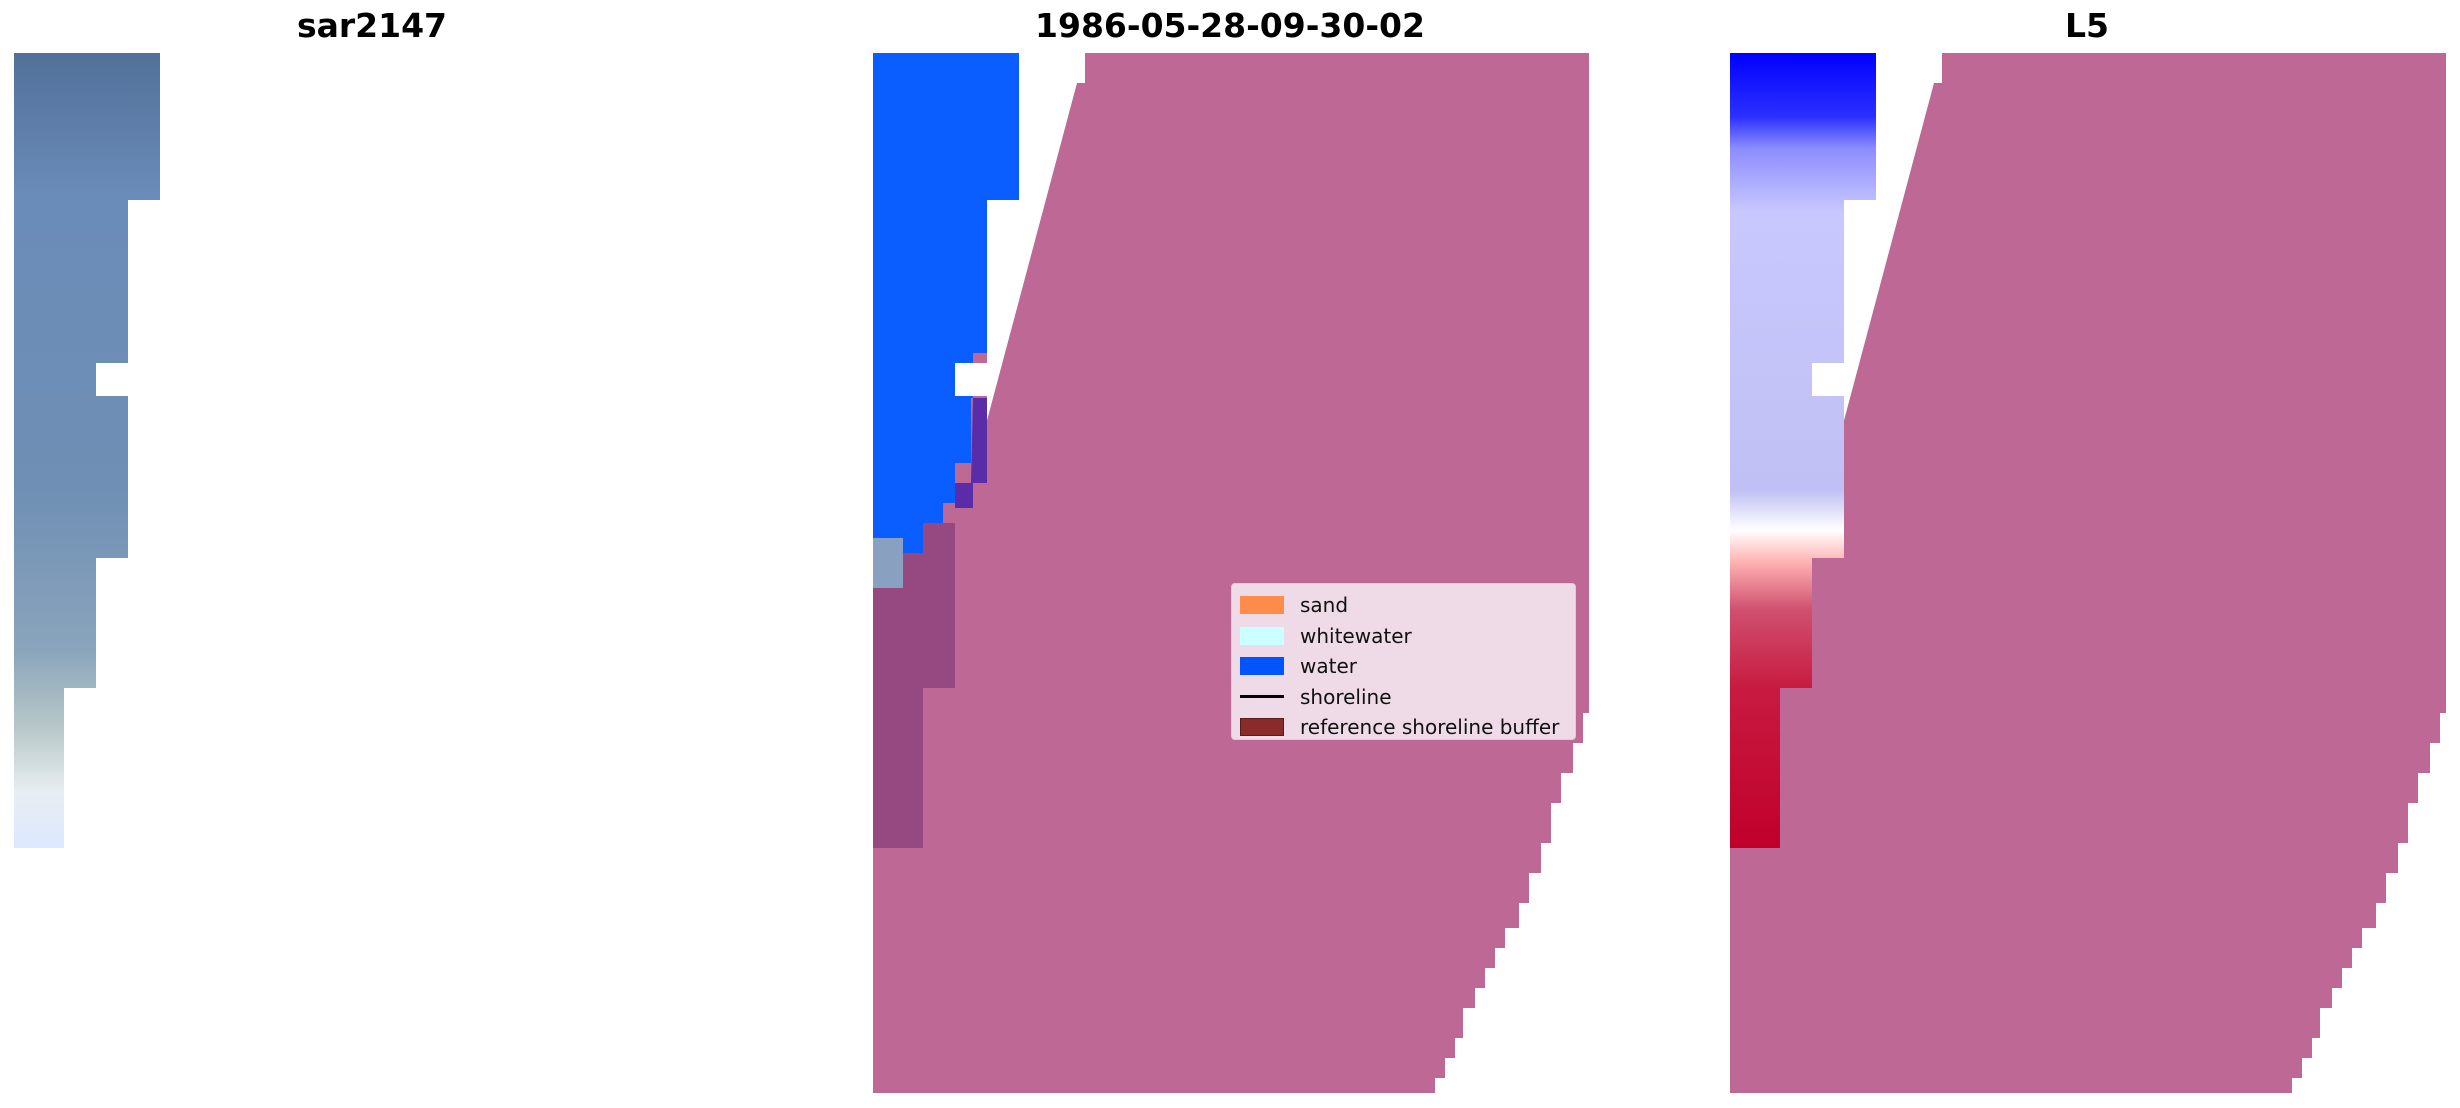 This screenshot has width=2460, height=1108. Describe the element at coordinates (1262, 666) in the screenshot. I see `legend-swatch-water` at that location.